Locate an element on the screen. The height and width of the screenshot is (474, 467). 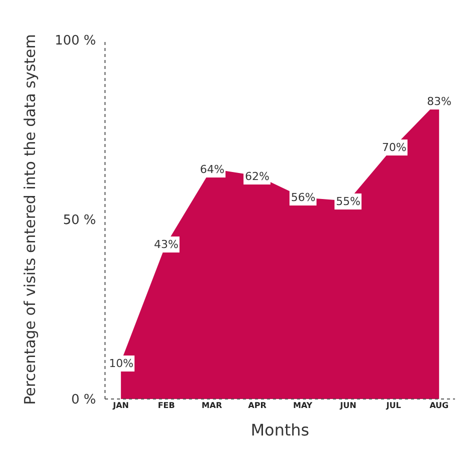
x-tick-label: FEB is located at coordinates (166, 405).